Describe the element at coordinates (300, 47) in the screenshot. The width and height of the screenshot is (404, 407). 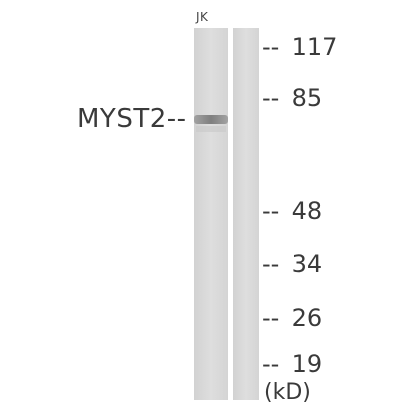
I see `marker-117: -- 117` at that location.